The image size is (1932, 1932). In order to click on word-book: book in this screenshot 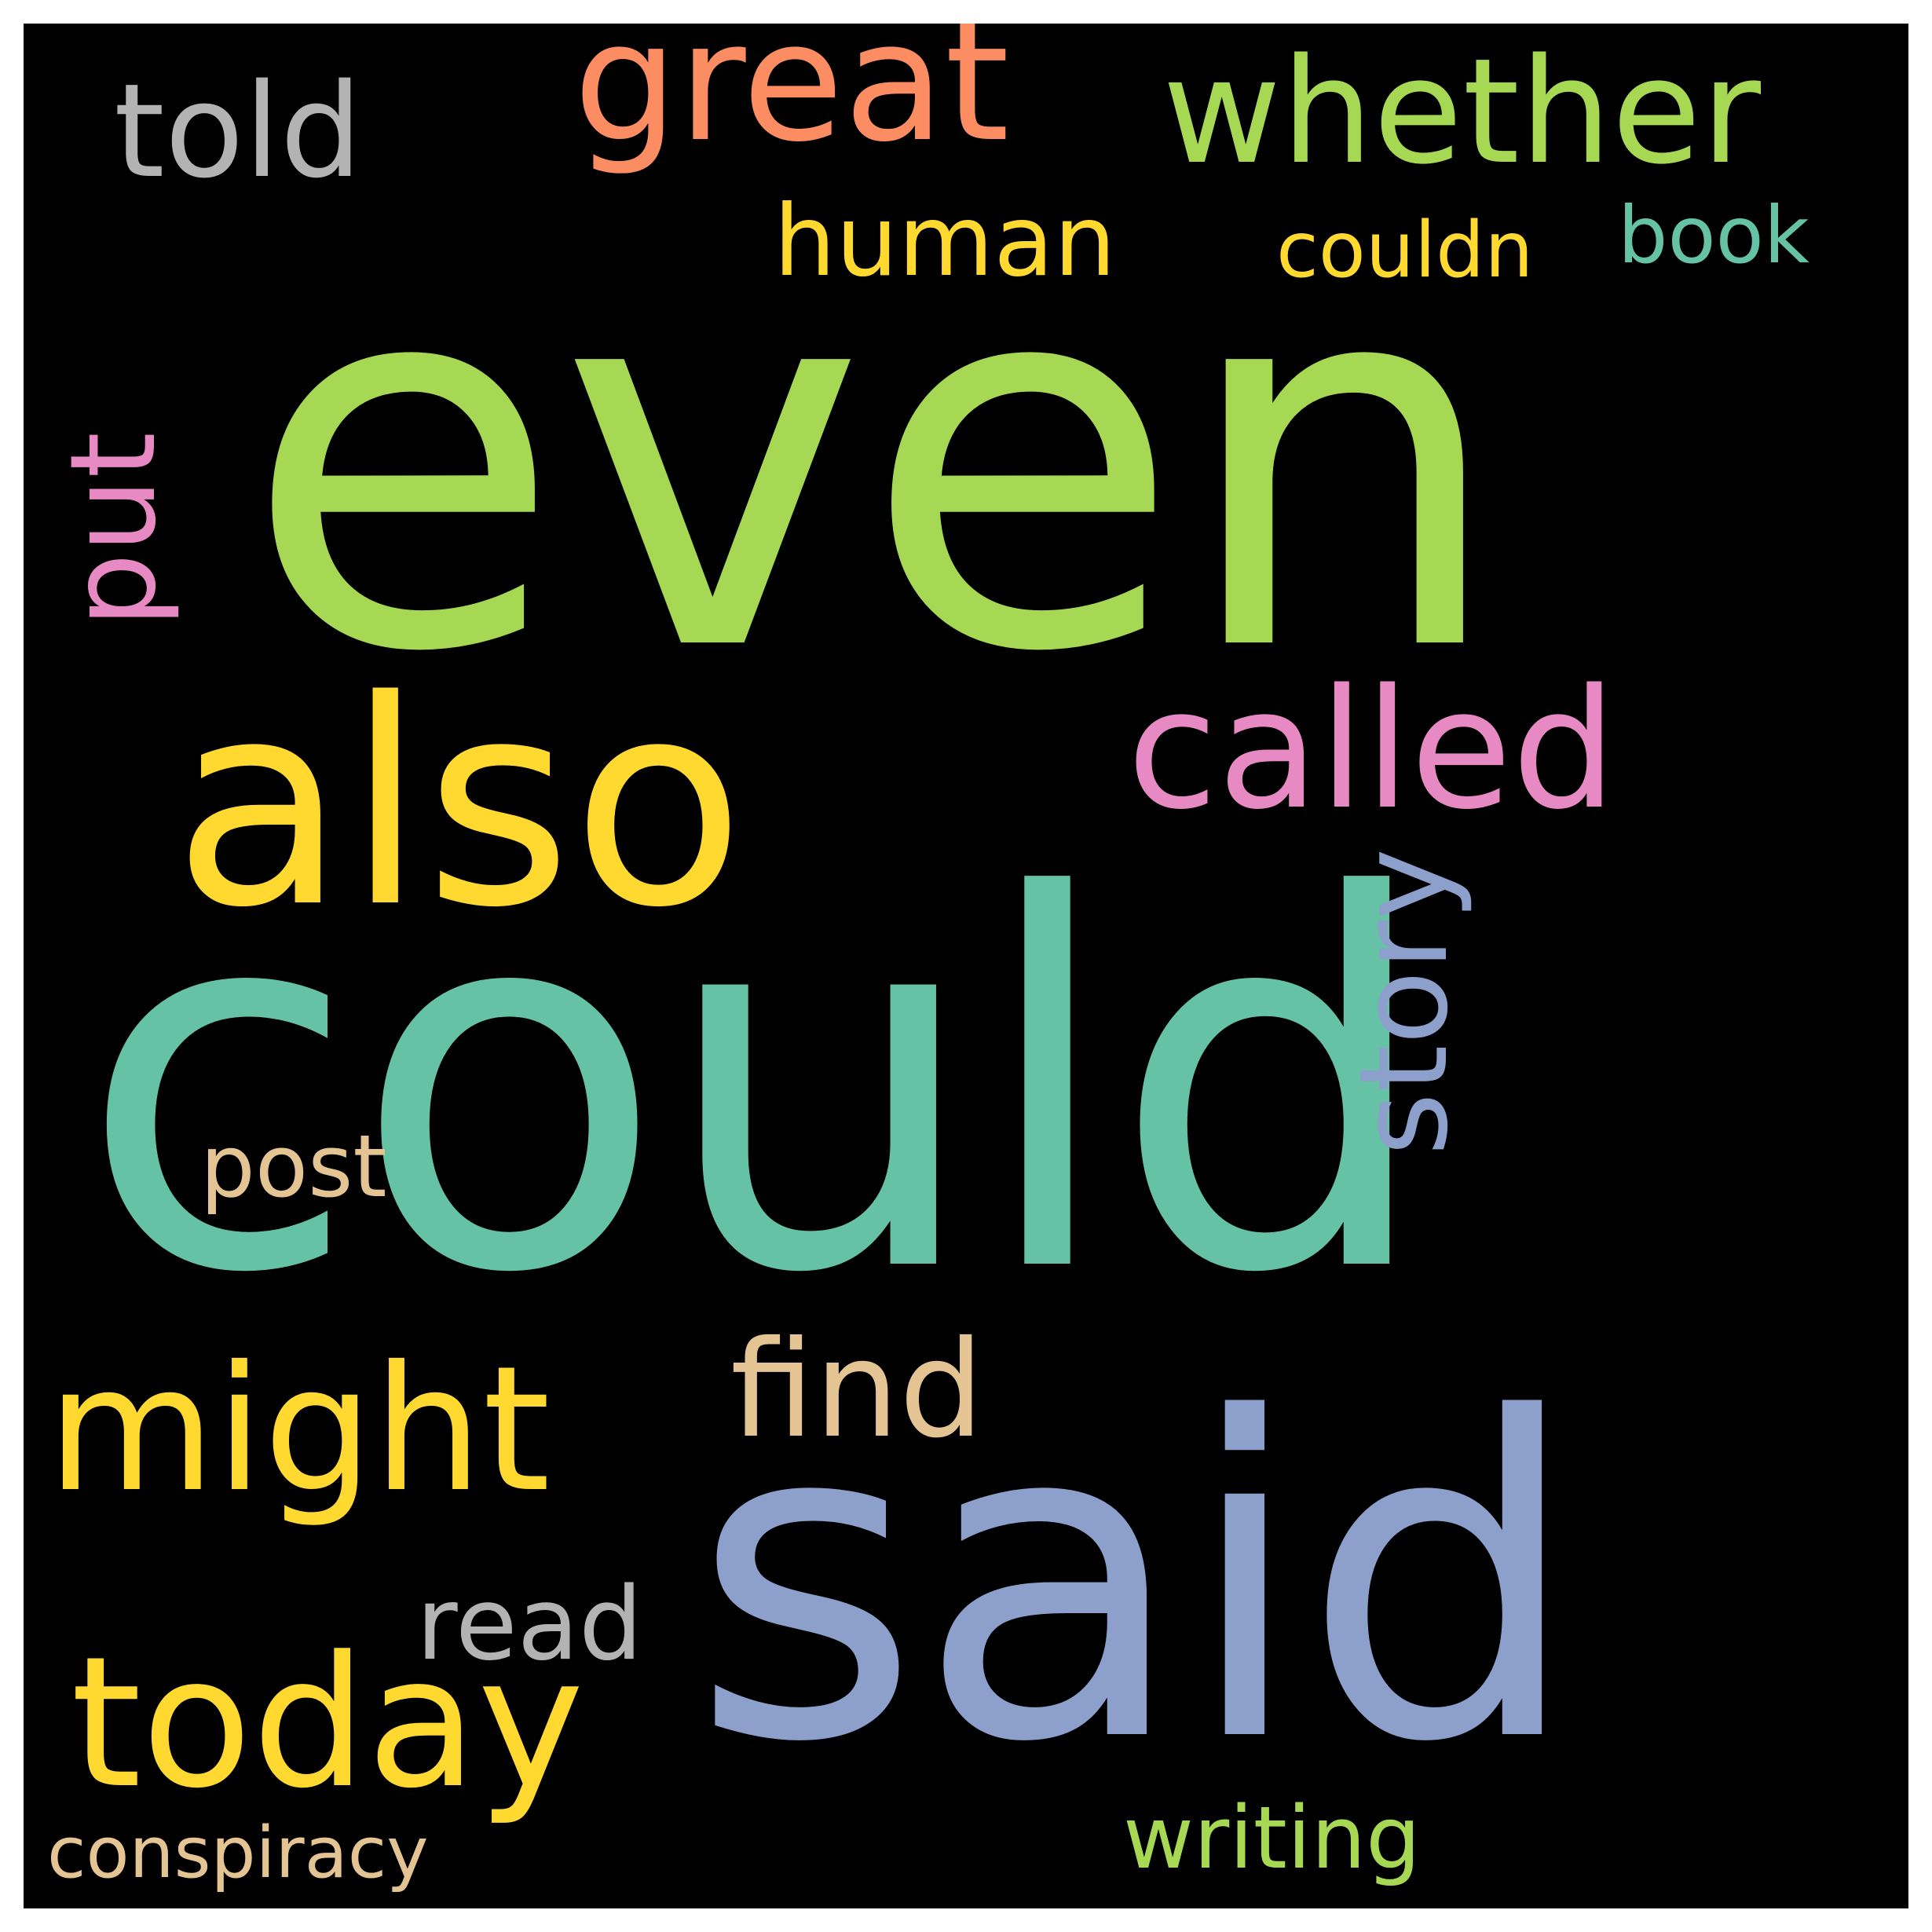, I will do `click(1713, 235)`.